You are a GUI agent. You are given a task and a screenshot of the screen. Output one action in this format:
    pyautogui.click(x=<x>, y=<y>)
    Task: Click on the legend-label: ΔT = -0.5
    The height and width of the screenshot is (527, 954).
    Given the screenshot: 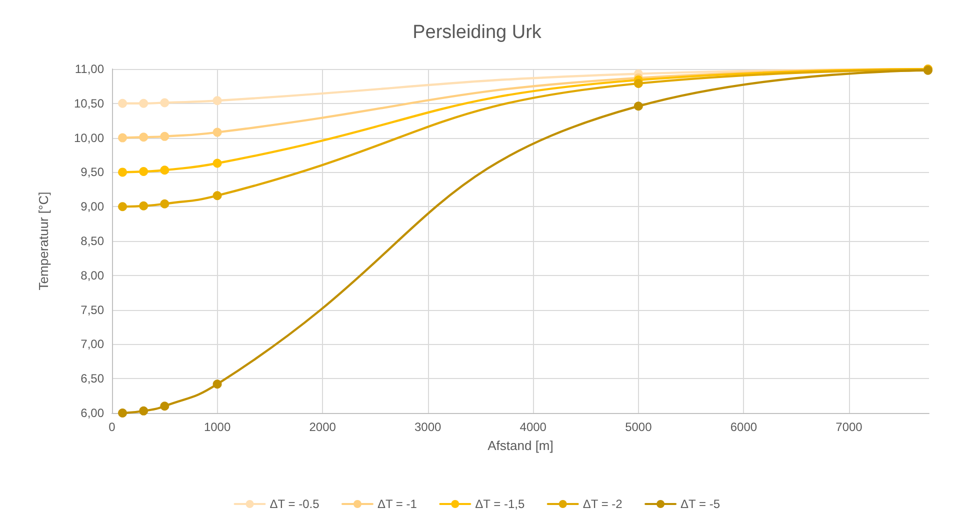 What is the action you would take?
    pyautogui.click(x=295, y=504)
    